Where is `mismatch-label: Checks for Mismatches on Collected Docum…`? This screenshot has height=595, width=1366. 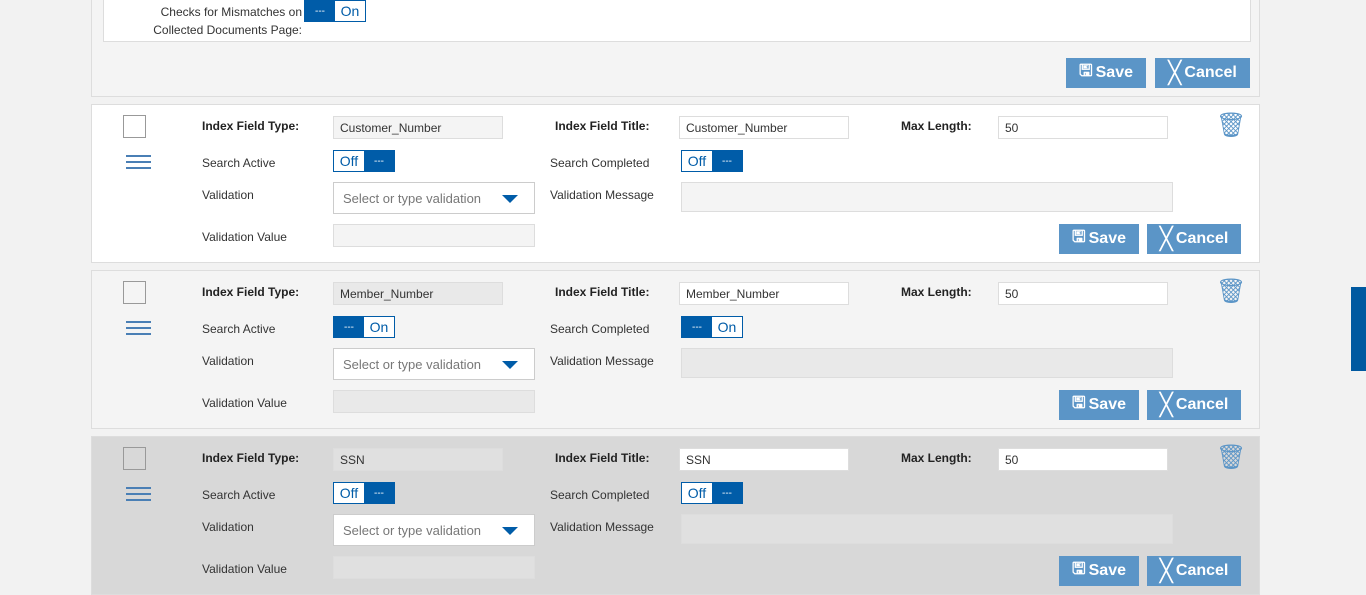
mismatch-label: Checks for Mismatches on Collected Docum… is located at coordinates (227, 21).